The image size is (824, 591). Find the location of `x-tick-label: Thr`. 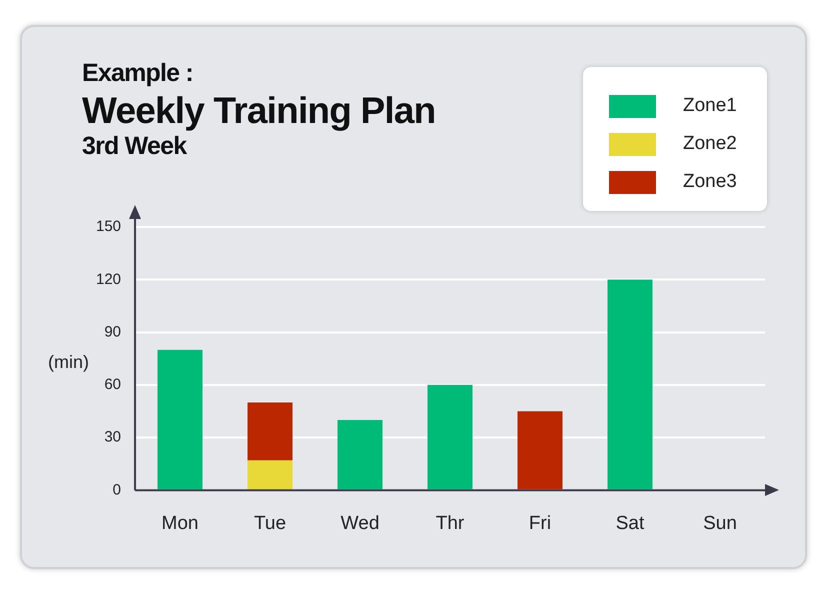

x-tick-label: Thr is located at coordinates (450, 523).